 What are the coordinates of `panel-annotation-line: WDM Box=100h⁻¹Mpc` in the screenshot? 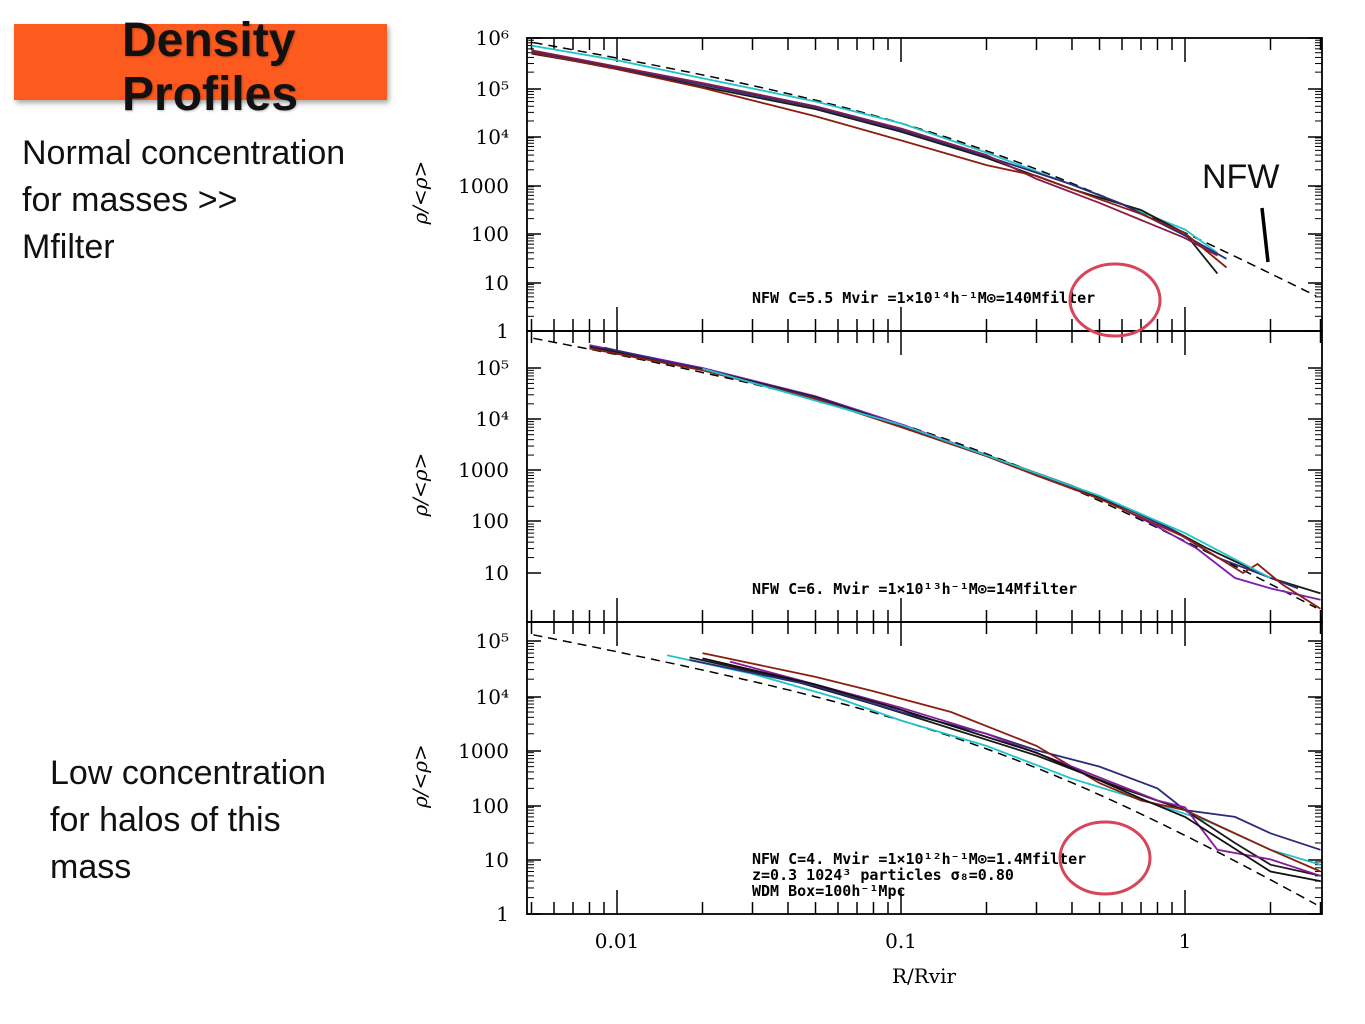 It's located at (829, 891).